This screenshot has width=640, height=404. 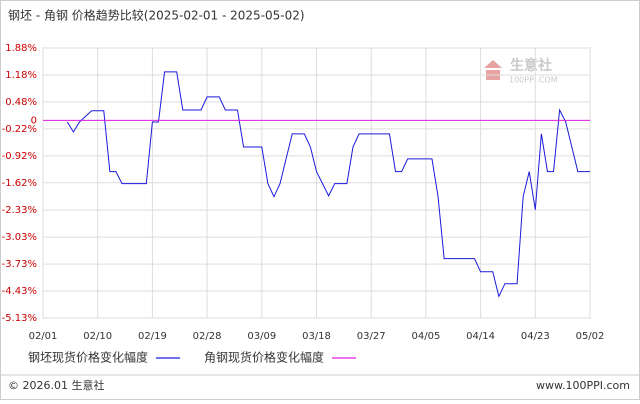 I want to click on x-tick-label: 02/19, so click(x=152, y=336).